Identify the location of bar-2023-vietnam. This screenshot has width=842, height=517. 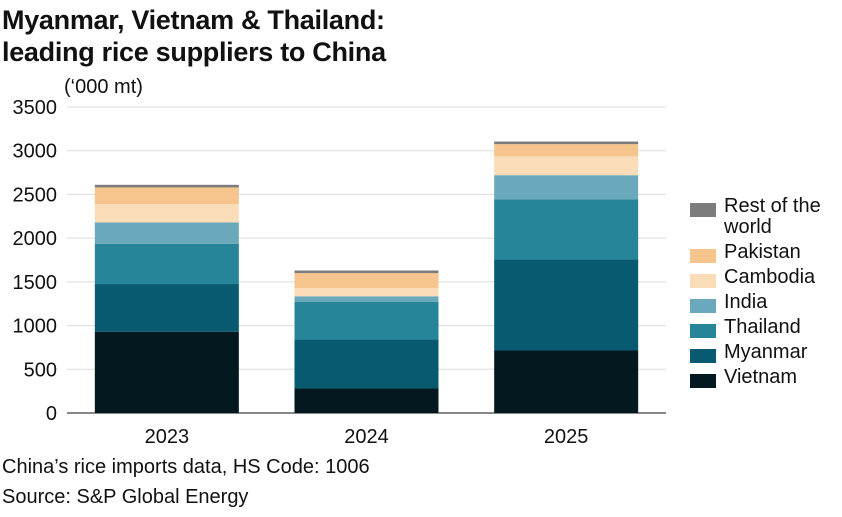
(166, 372).